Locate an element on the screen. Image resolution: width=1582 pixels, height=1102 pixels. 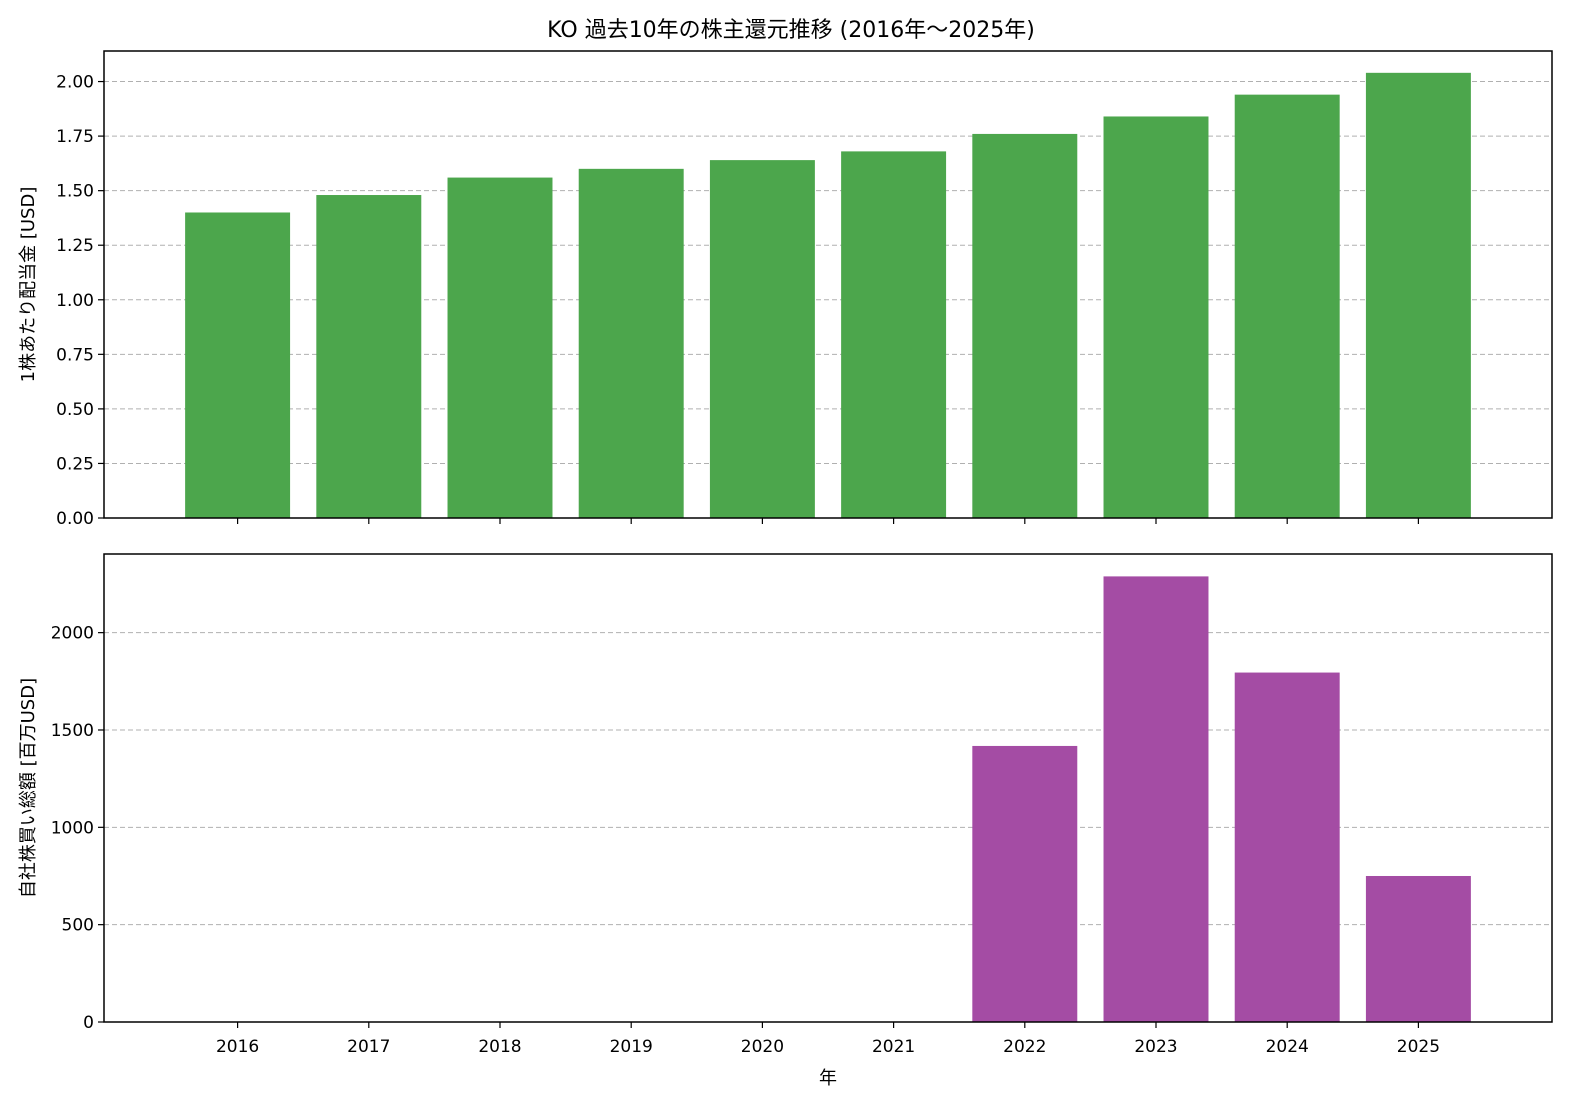
x-tick-label: 2018 is located at coordinates (499, 1047).